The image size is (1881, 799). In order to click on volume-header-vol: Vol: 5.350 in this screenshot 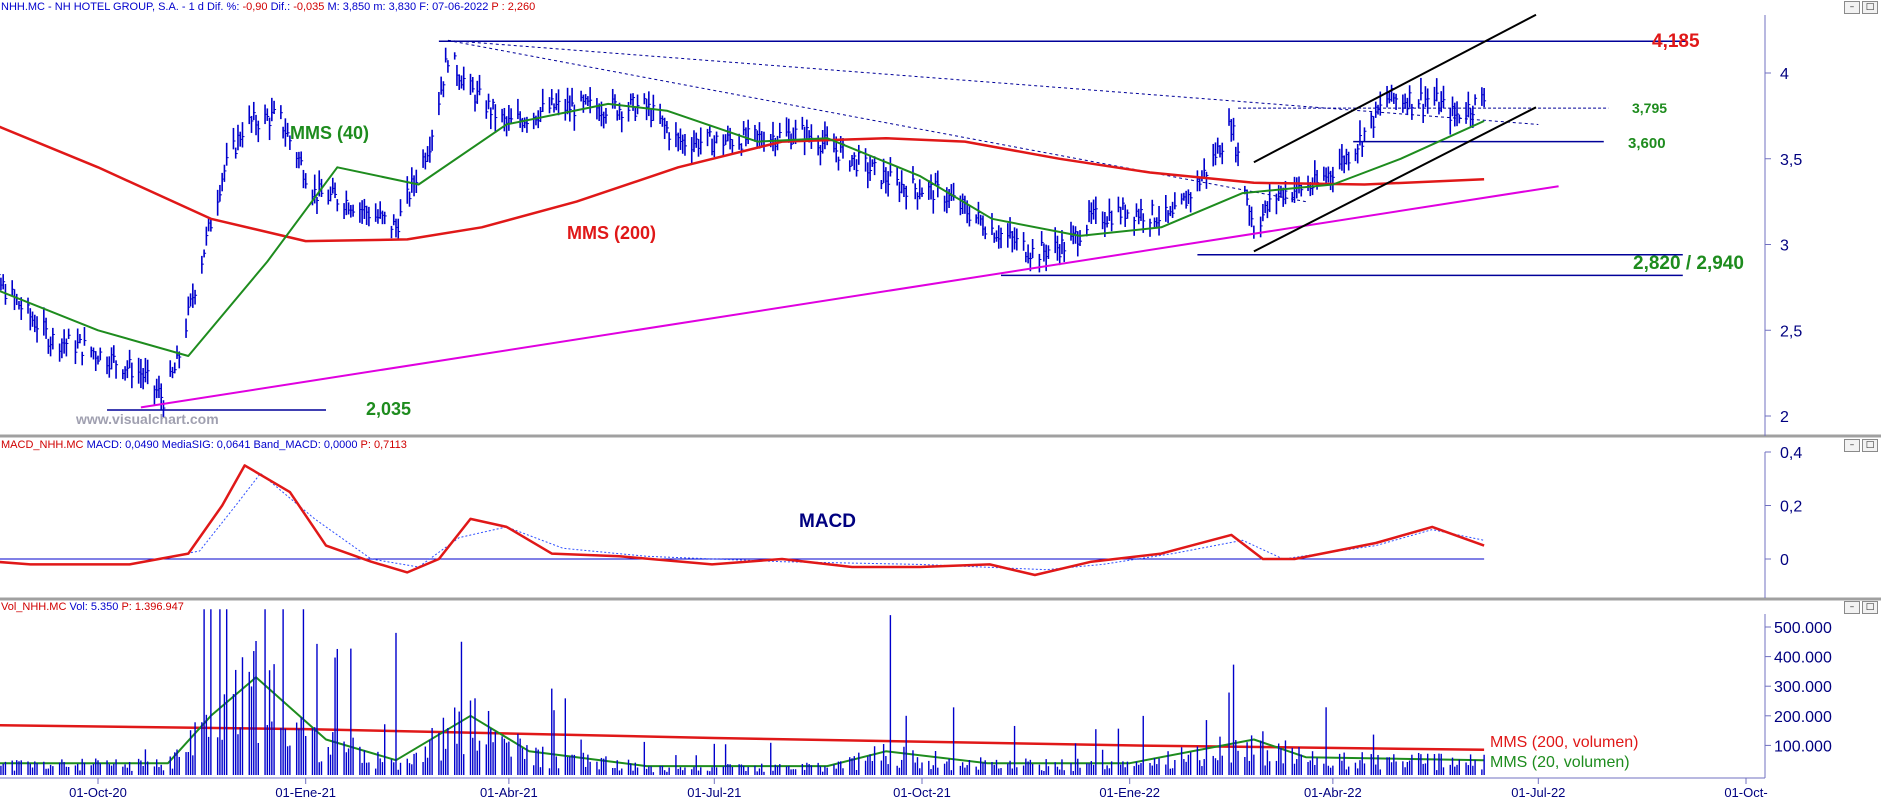, I will do `click(94, 607)`.